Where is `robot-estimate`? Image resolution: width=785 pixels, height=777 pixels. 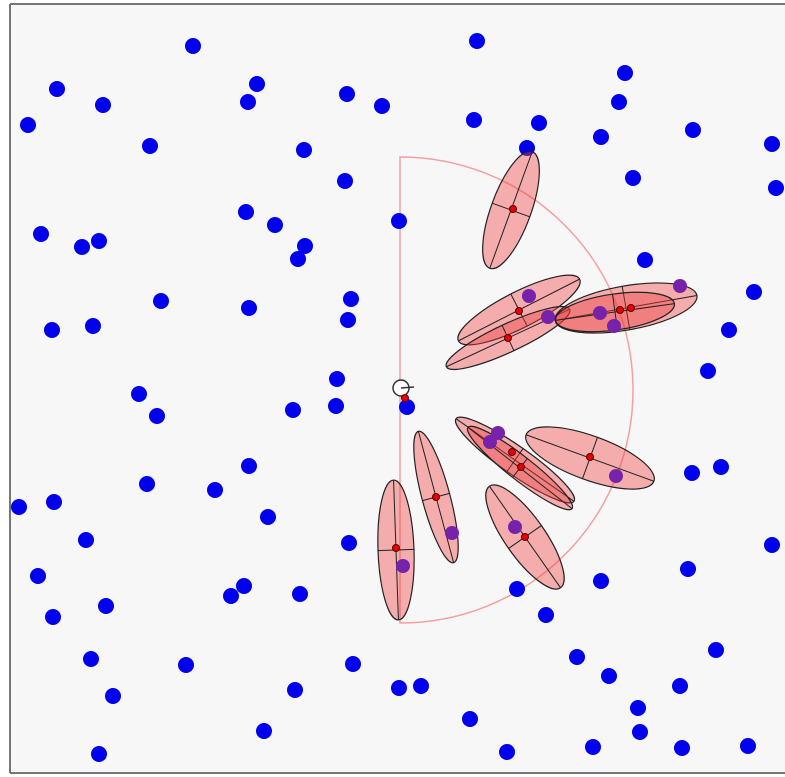
robot-estimate is located at coordinates (405, 398).